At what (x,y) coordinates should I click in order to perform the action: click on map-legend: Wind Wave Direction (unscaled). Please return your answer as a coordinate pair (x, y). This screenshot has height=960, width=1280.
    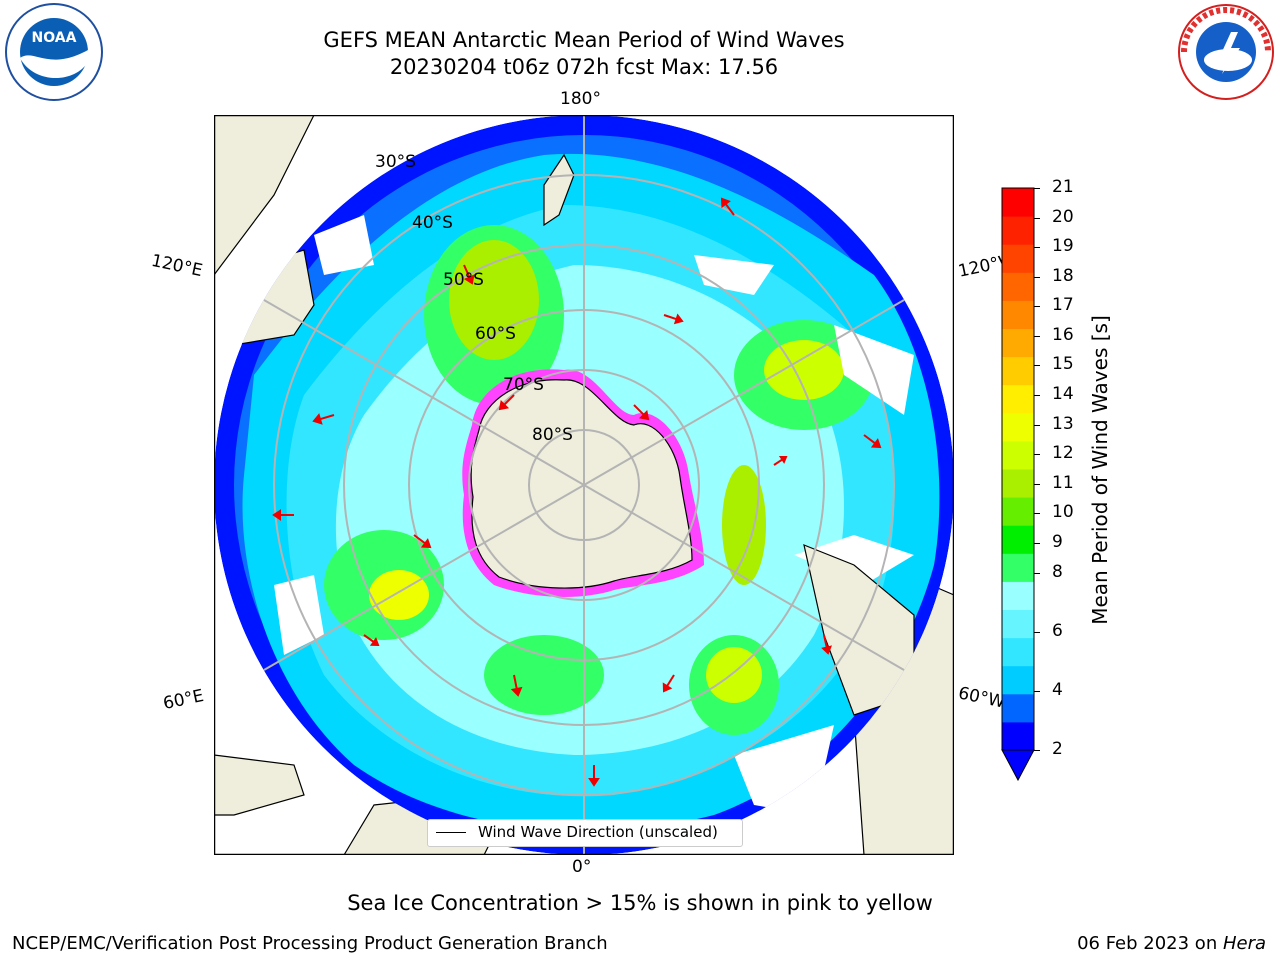
    Looking at the image, I should click on (585, 833).